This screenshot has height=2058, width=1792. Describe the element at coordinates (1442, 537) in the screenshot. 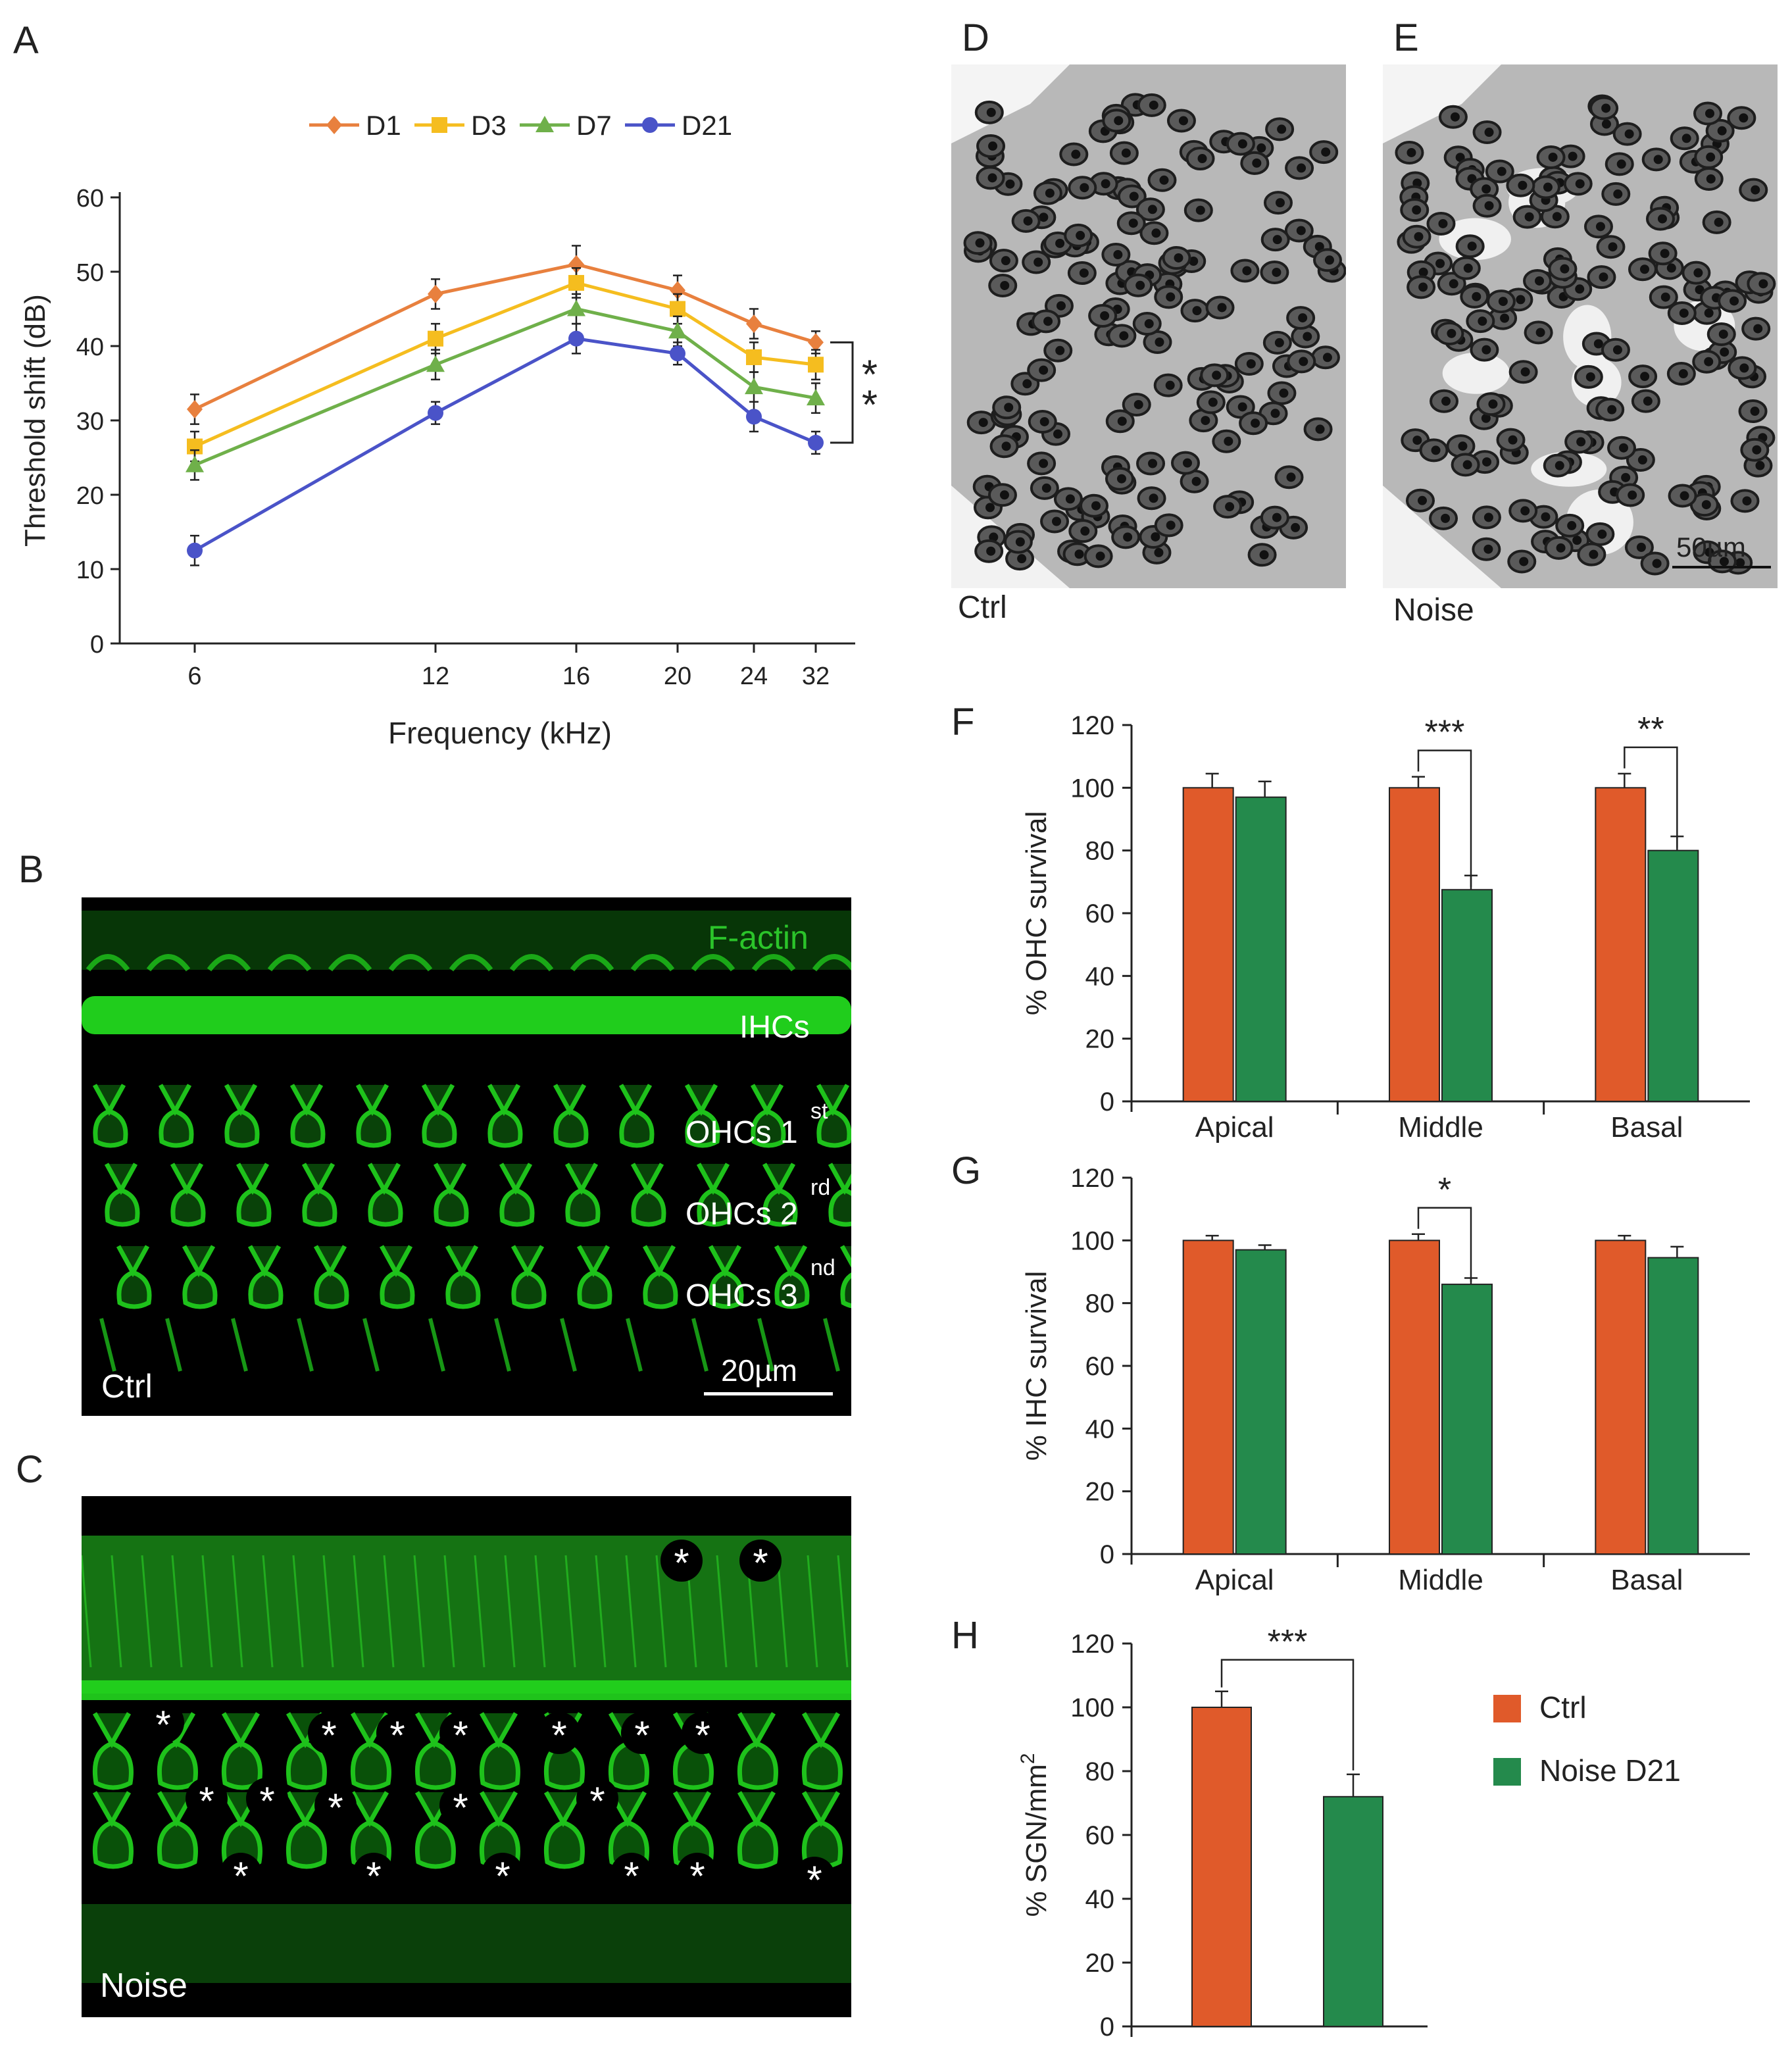

I see `lumen-region` at that location.